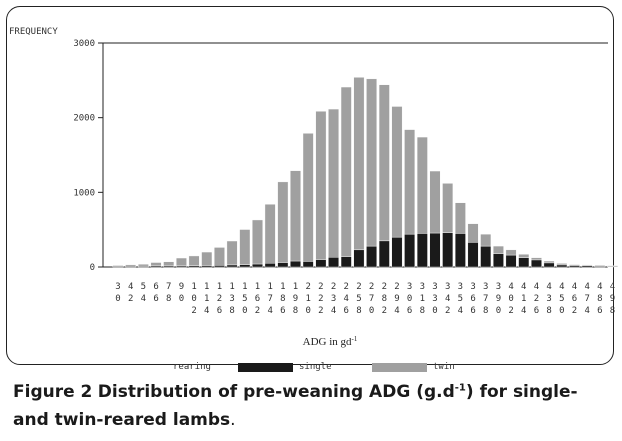  I want to click on legend-title: rearing, so click(192, 367).